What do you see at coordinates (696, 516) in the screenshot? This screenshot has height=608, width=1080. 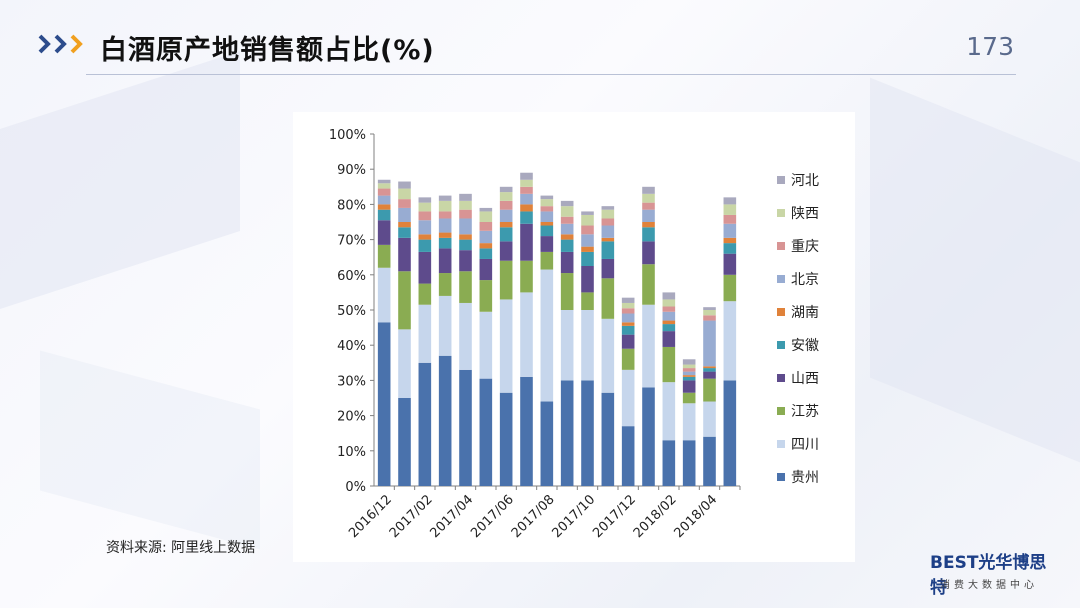 I see `x-tick-label: 2018/04` at bounding box center [696, 516].